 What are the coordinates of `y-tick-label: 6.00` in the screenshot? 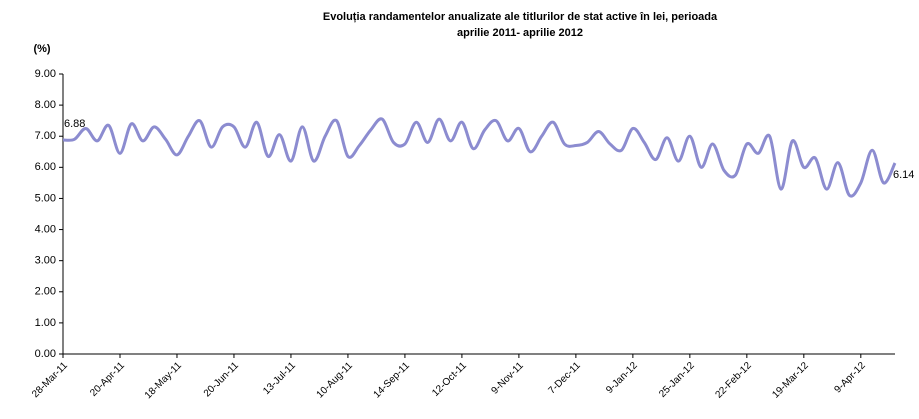 It's located at (45, 167).